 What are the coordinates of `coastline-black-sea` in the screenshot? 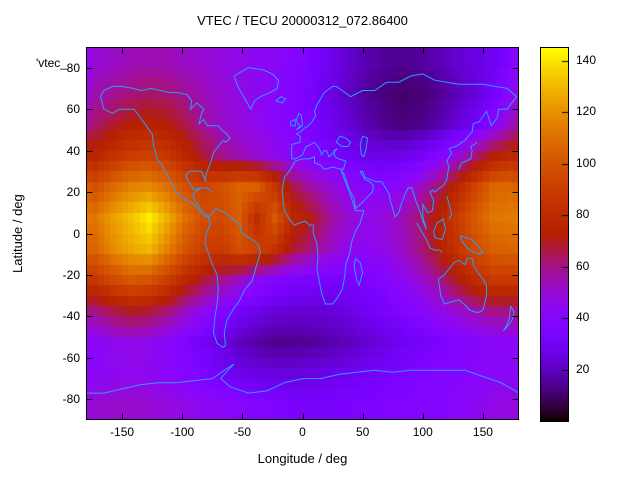 It's located at (343, 141).